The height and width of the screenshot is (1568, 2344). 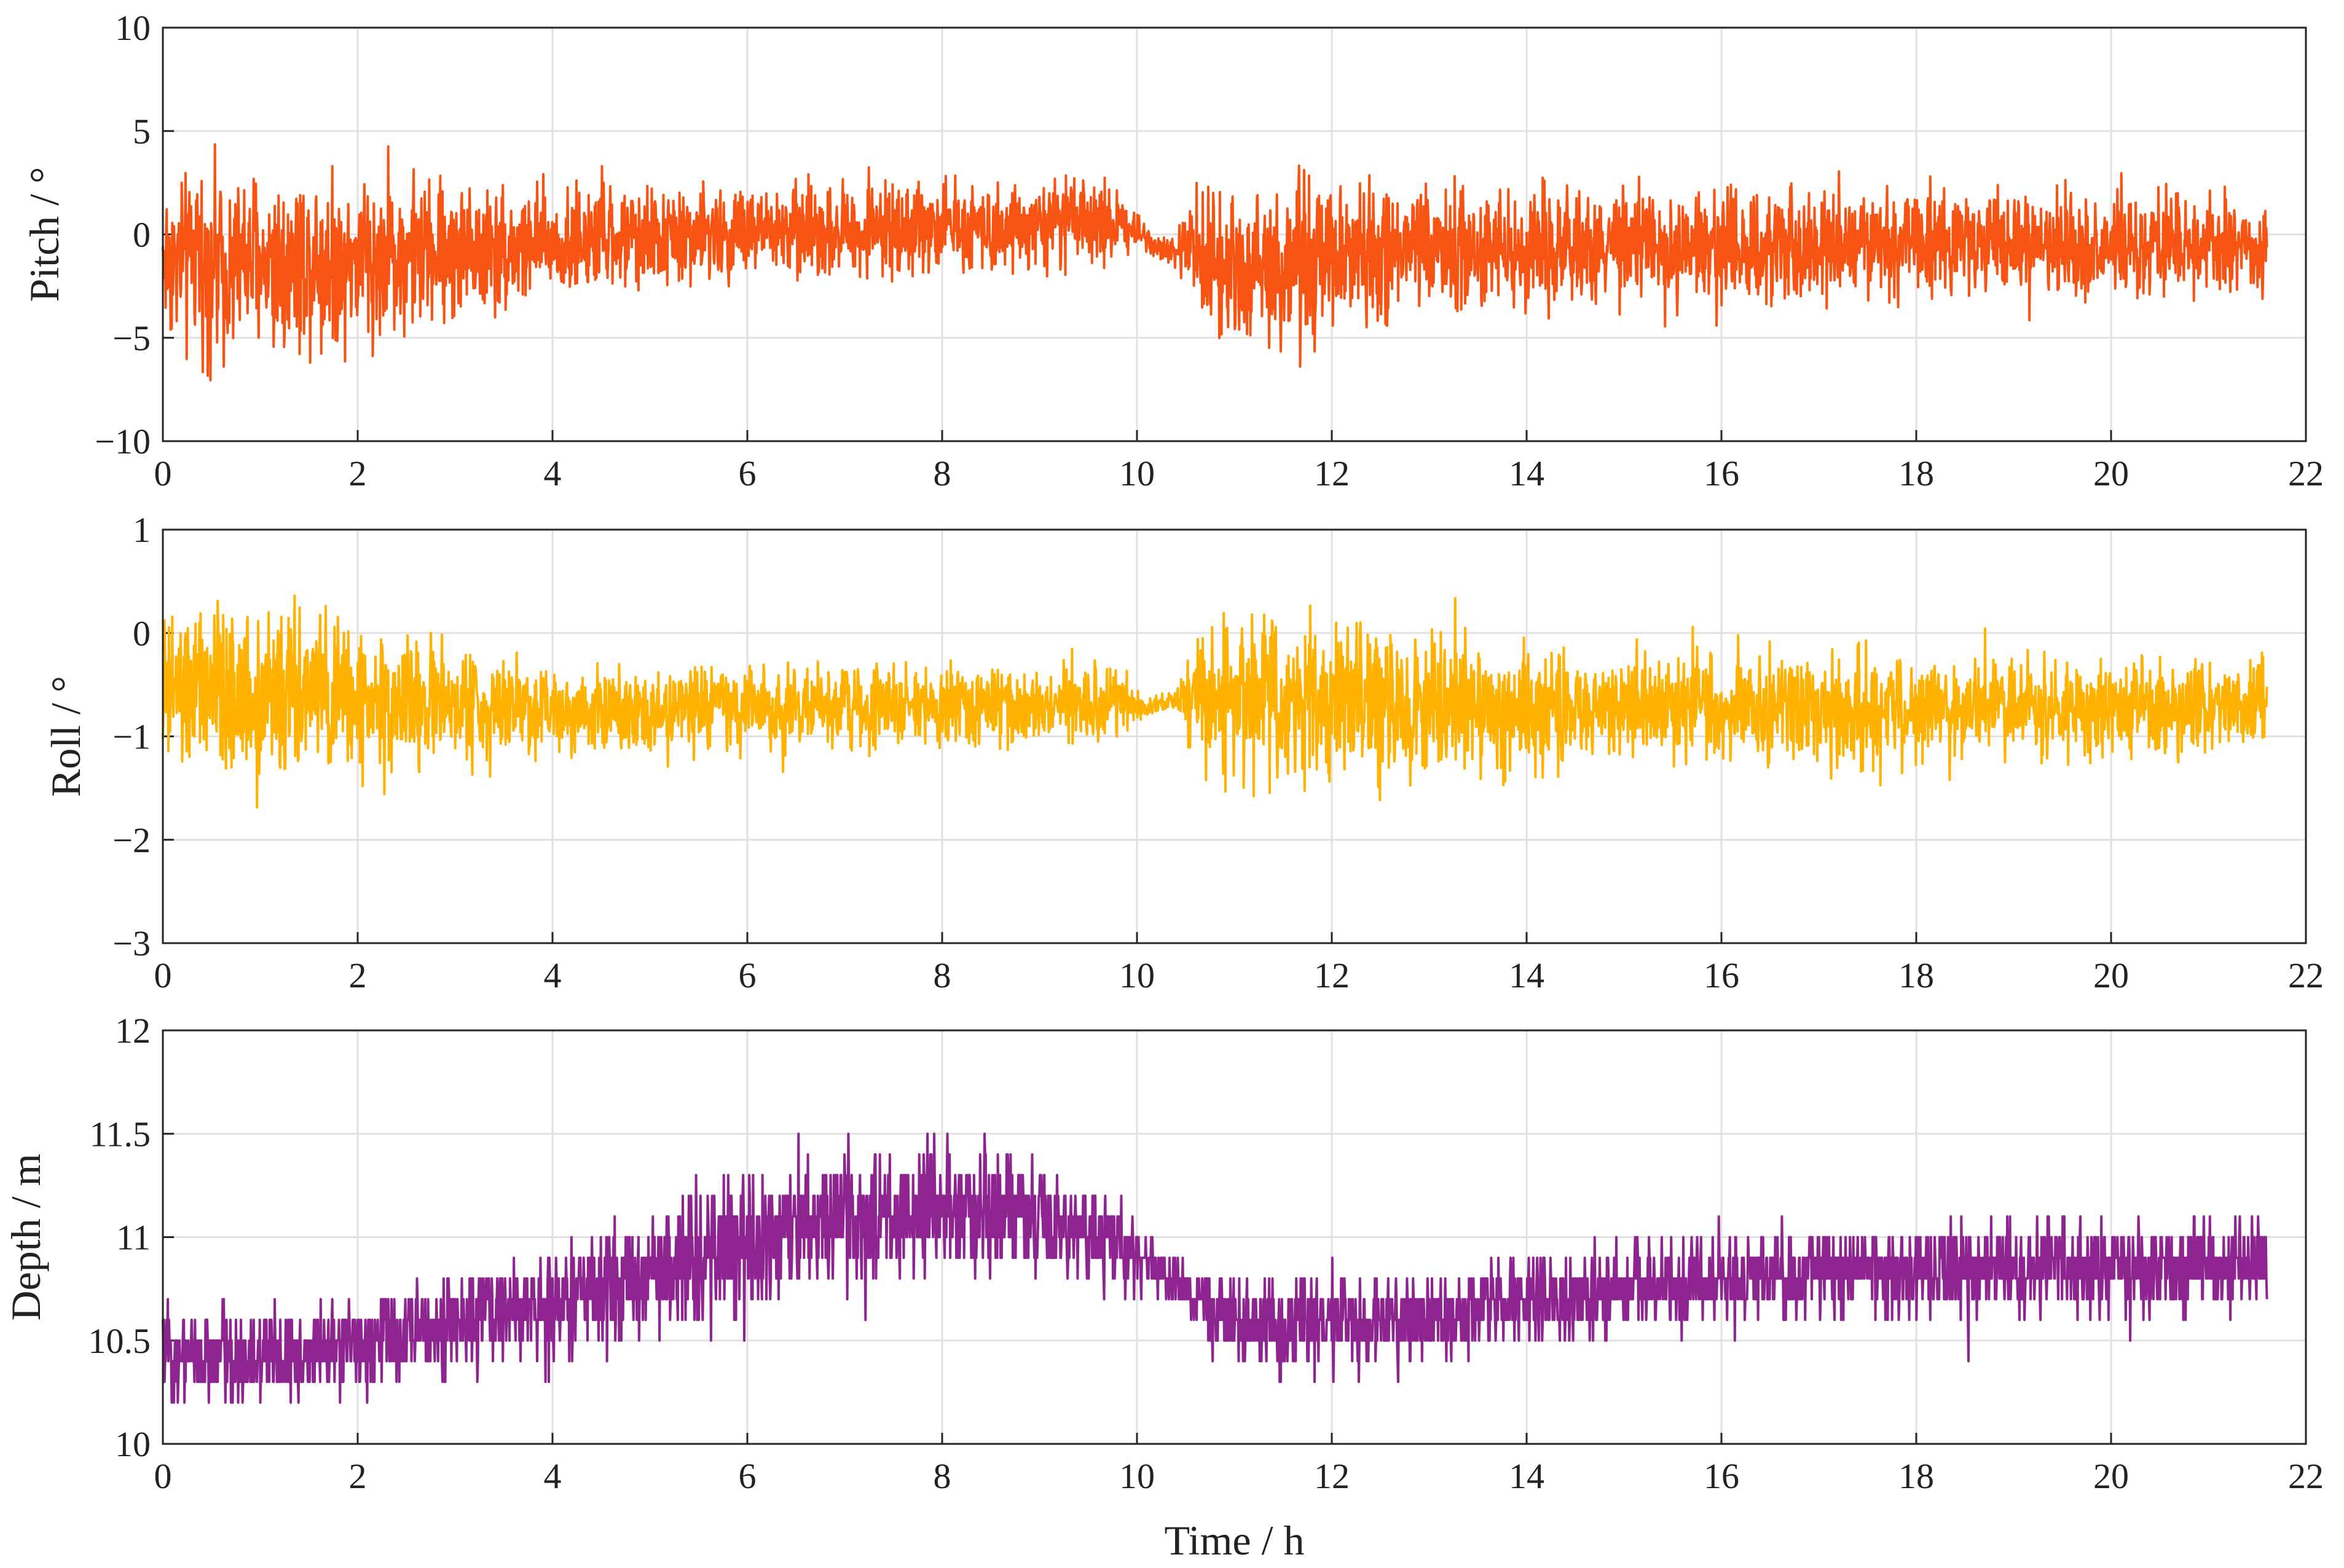 What do you see at coordinates (25, 1237) in the screenshot?
I see `y-axis-title: Depth / m` at bounding box center [25, 1237].